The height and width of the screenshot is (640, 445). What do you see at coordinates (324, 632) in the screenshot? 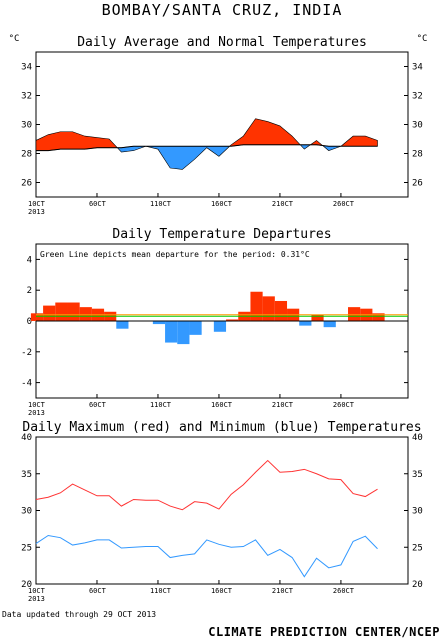
I see `footer-right: CLIMATE PREDICTION CENTER/NCEP` at bounding box center [324, 632].